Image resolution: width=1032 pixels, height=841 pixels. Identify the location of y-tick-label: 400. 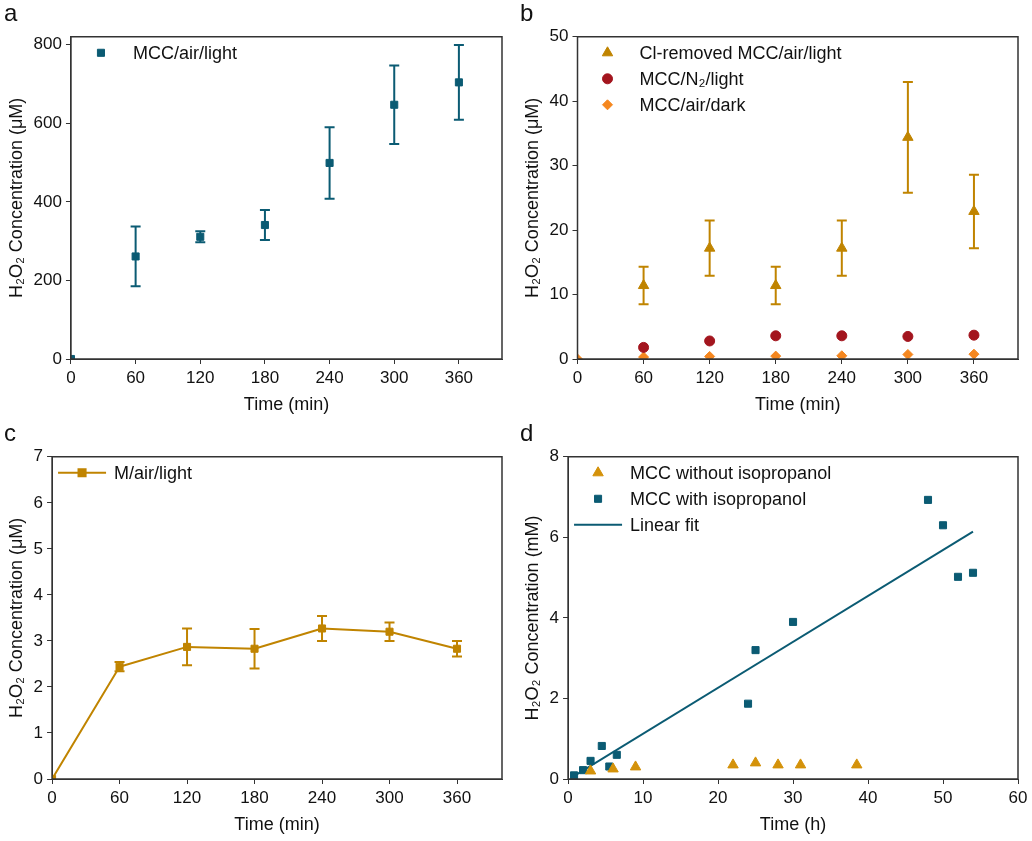
(47, 201).